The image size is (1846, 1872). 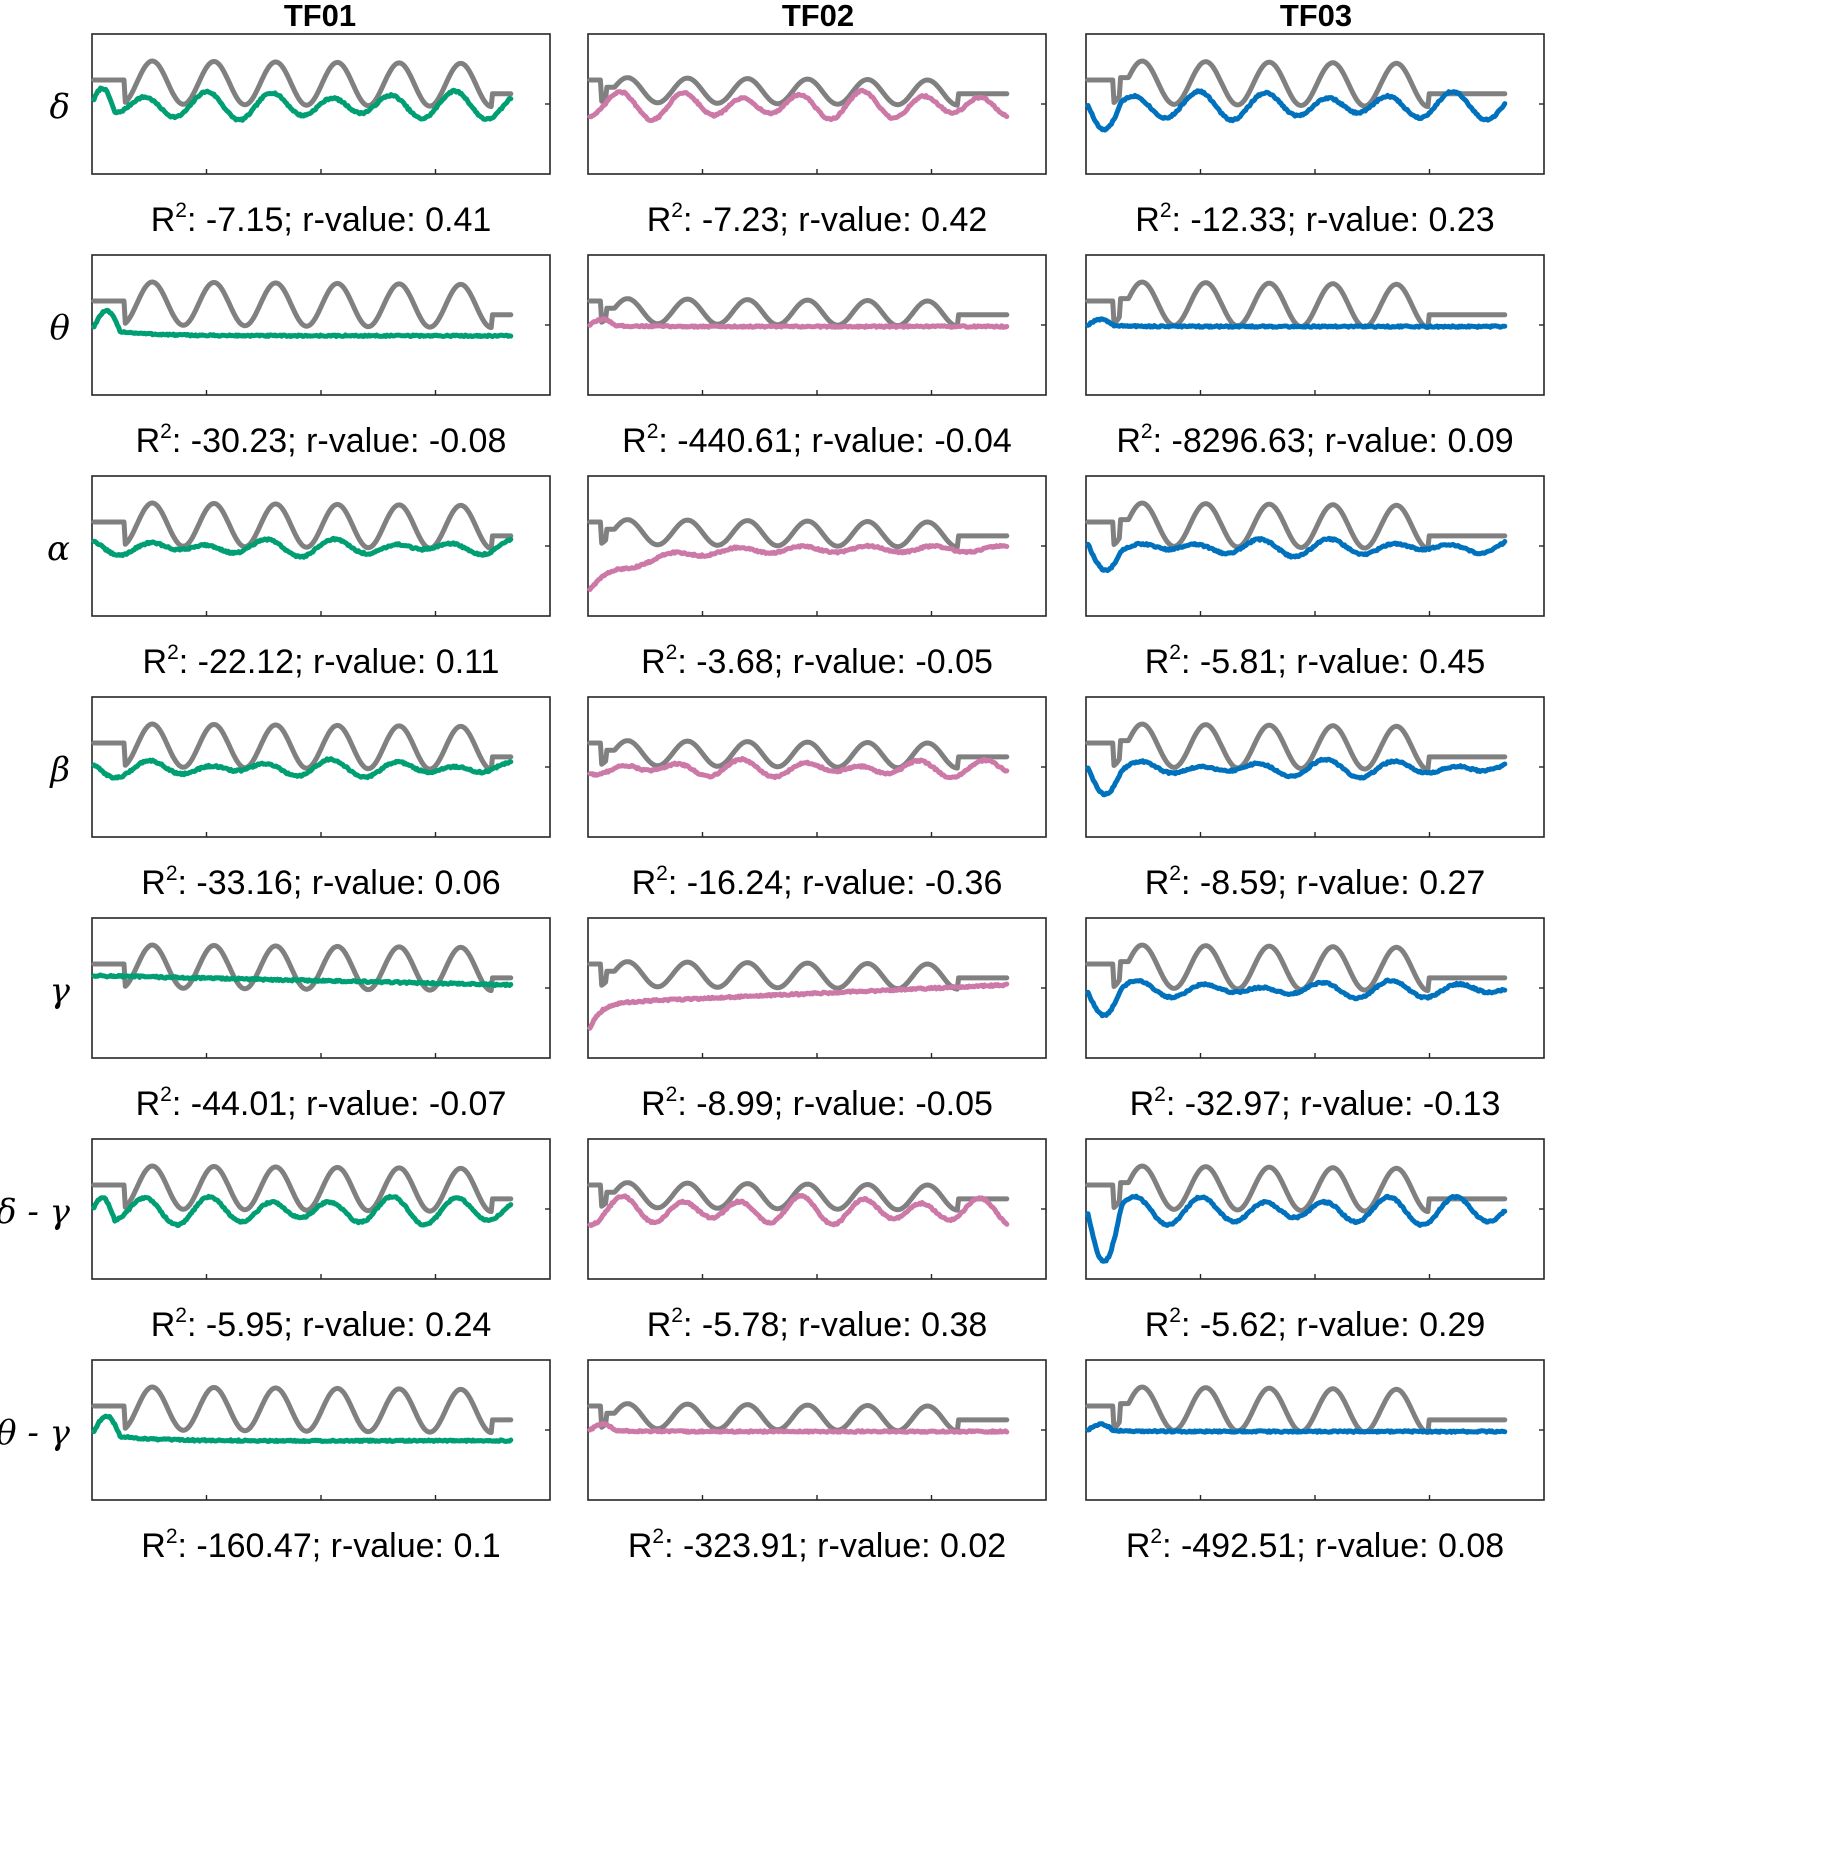 I want to click on panel-0-0: R2: -7.15; r-value: 0.41, so click(x=321, y=136).